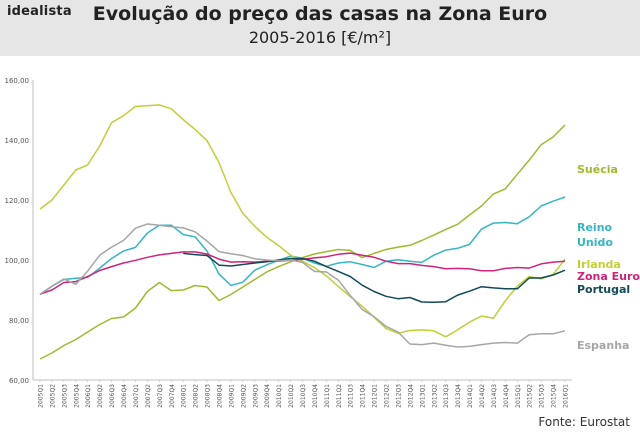 This screenshot has width=640, height=435. I want to click on y-tick-label: 60,00, so click(19, 381).